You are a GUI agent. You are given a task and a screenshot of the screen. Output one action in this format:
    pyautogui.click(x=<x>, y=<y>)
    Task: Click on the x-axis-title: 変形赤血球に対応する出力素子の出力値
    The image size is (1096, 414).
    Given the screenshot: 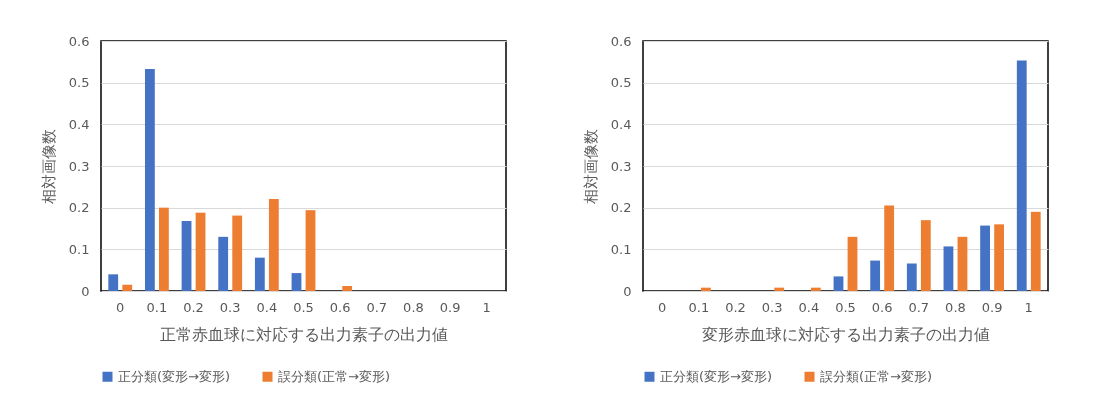 What is the action you would take?
    pyautogui.click(x=846, y=334)
    